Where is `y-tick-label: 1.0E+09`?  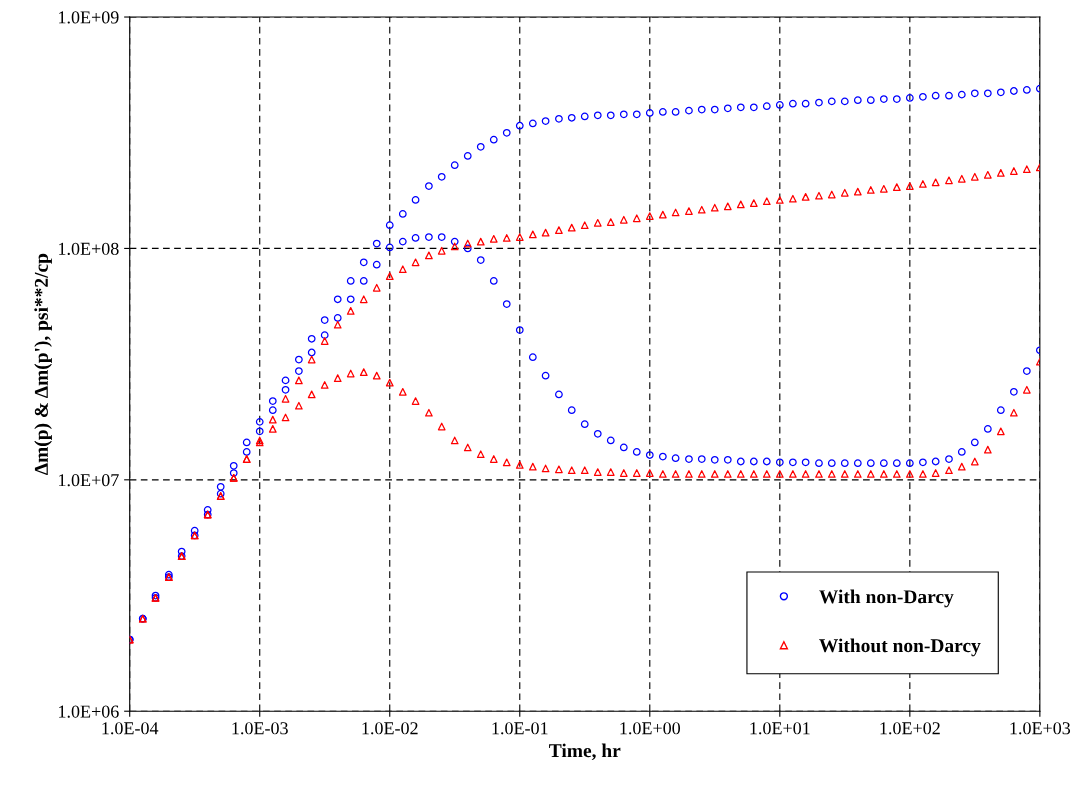 y-tick-label: 1.0E+09 is located at coordinates (89, 17).